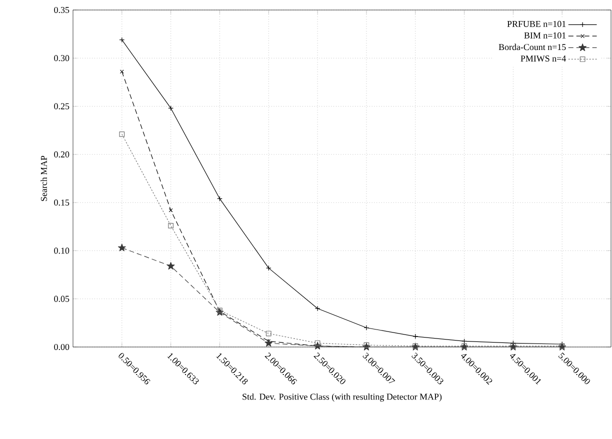 The height and width of the screenshot is (439, 612). What do you see at coordinates (543, 59) in the screenshot?
I see `legend-label: PMIWS n=4` at bounding box center [543, 59].